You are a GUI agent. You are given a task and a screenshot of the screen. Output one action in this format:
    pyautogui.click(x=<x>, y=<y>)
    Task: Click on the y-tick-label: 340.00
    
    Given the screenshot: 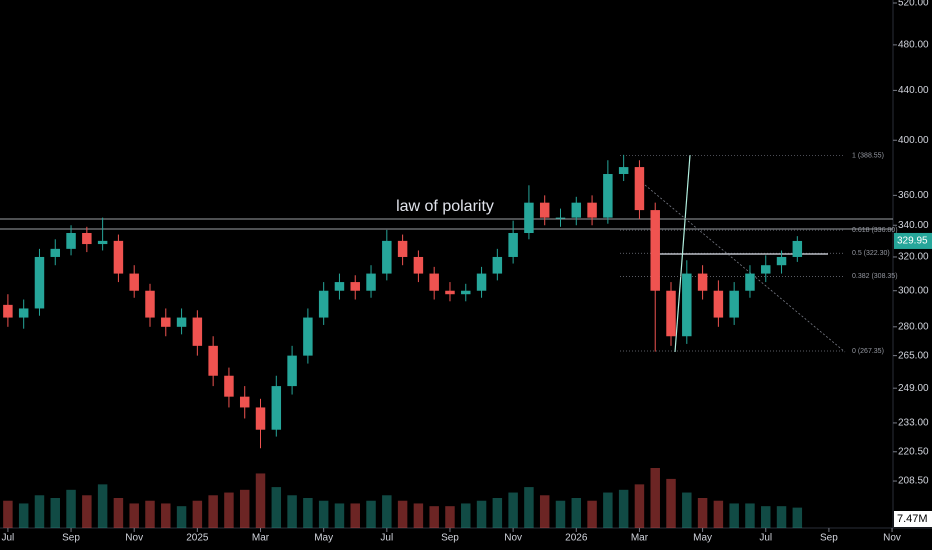 What is the action you would take?
    pyautogui.click(x=913, y=225)
    